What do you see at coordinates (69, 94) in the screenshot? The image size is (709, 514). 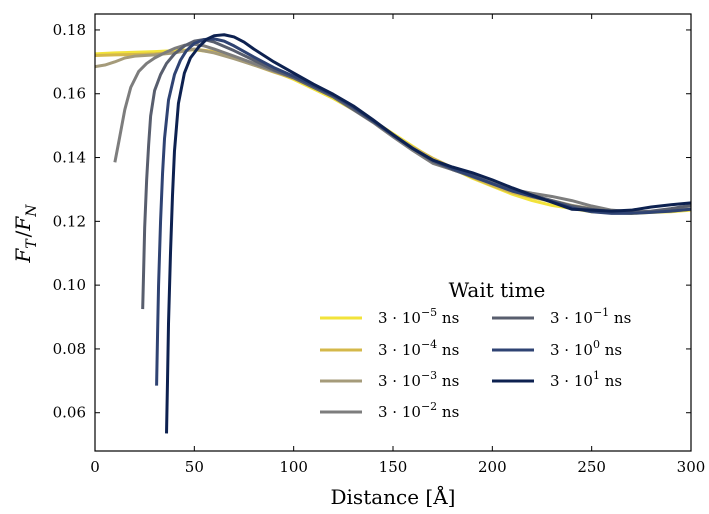 I see `y-tick-label: 0.16` at bounding box center [69, 94].